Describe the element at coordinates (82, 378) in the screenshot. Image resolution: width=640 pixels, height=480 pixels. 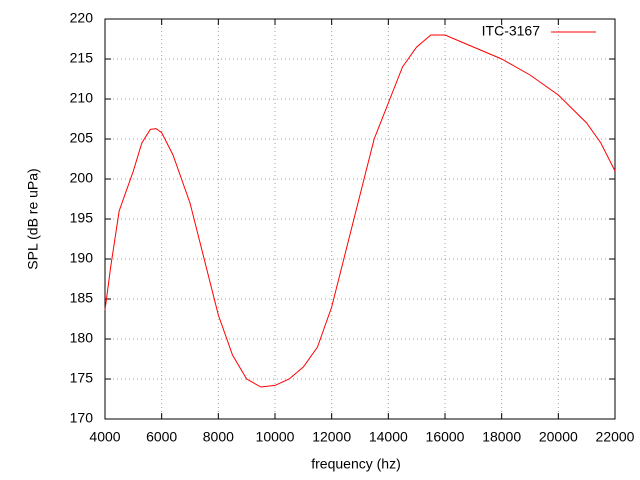
I see `y-tick-label: 175` at that location.